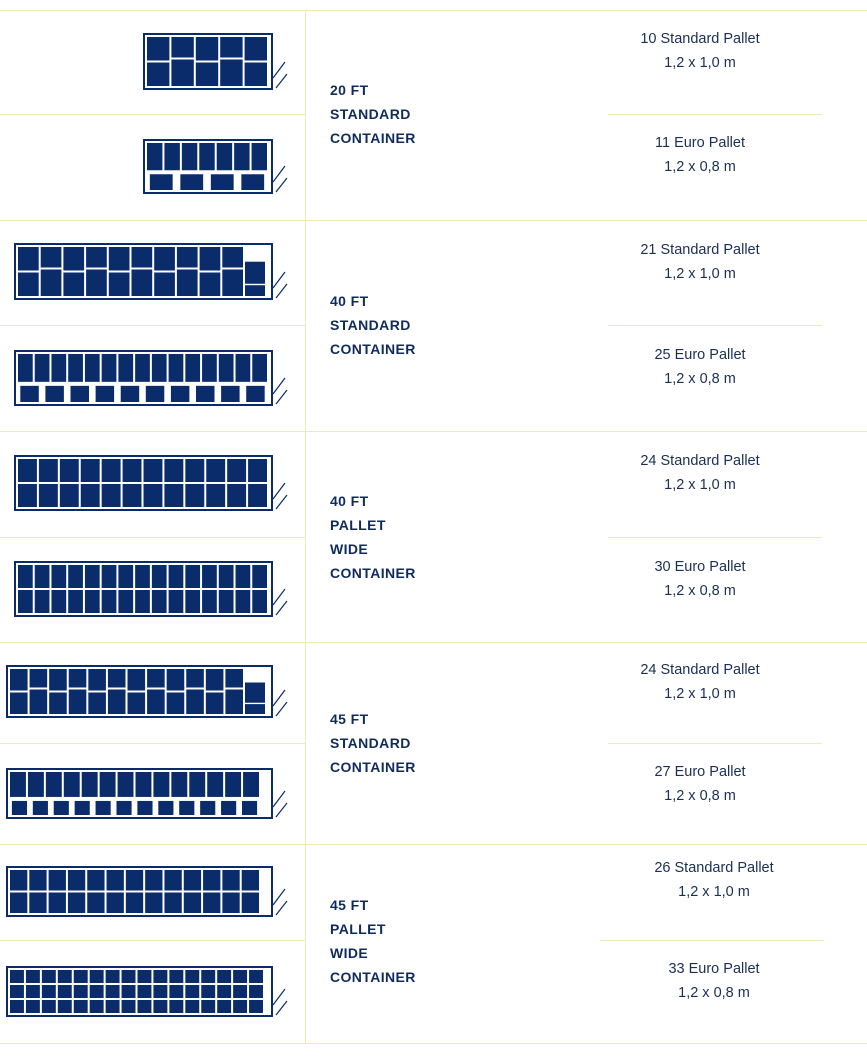 Image resolution: width=867 pixels, height=1056 pixels. I want to click on pallet-spec: 11 Euro Pallet 1,2 x 0,8 m, so click(700, 155).